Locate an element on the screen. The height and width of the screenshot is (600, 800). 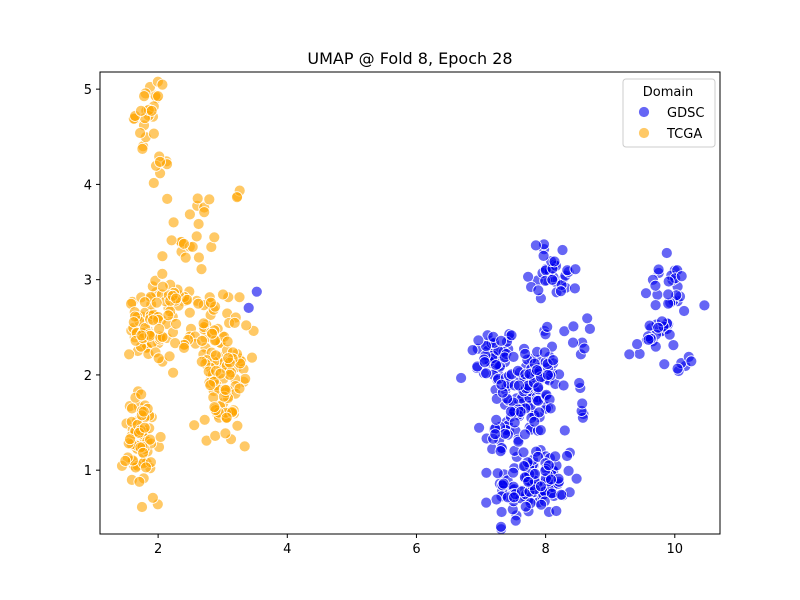
y-tick-label: 4 is located at coordinates (88, 185).